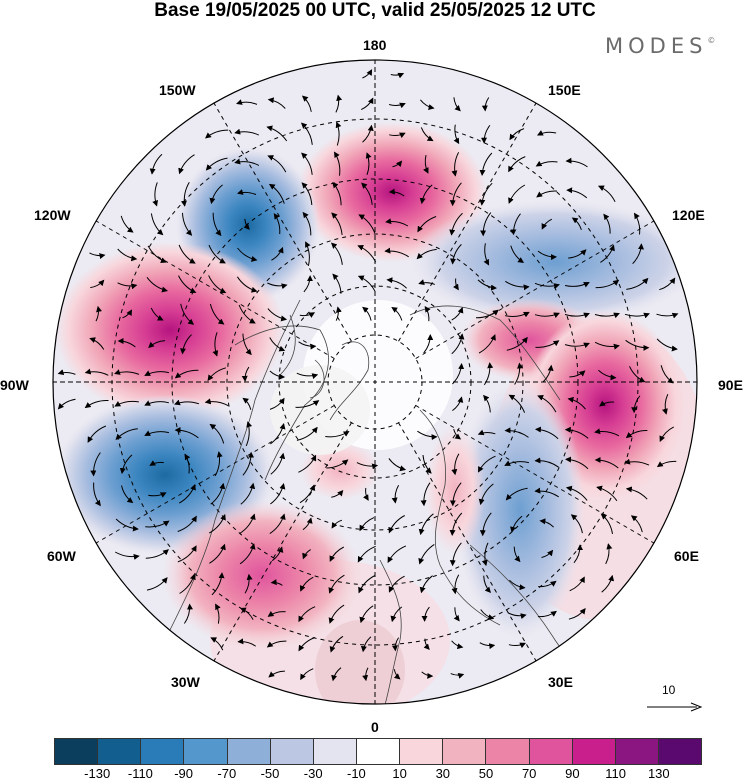 The height and width of the screenshot is (783, 750). I want to click on colorbar, so click(378, 751).